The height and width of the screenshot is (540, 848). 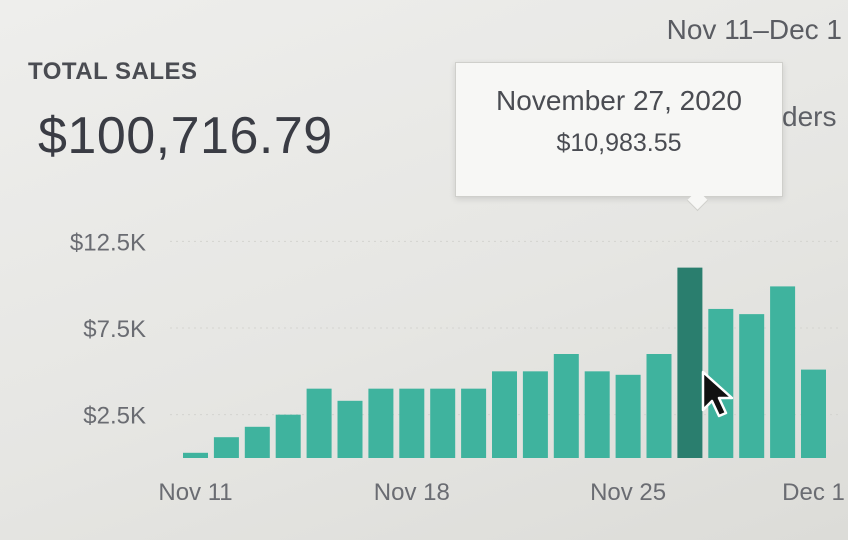 I want to click on chart-tooltip: November 27, 2020 $10,983.55, so click(x=619, y=129).